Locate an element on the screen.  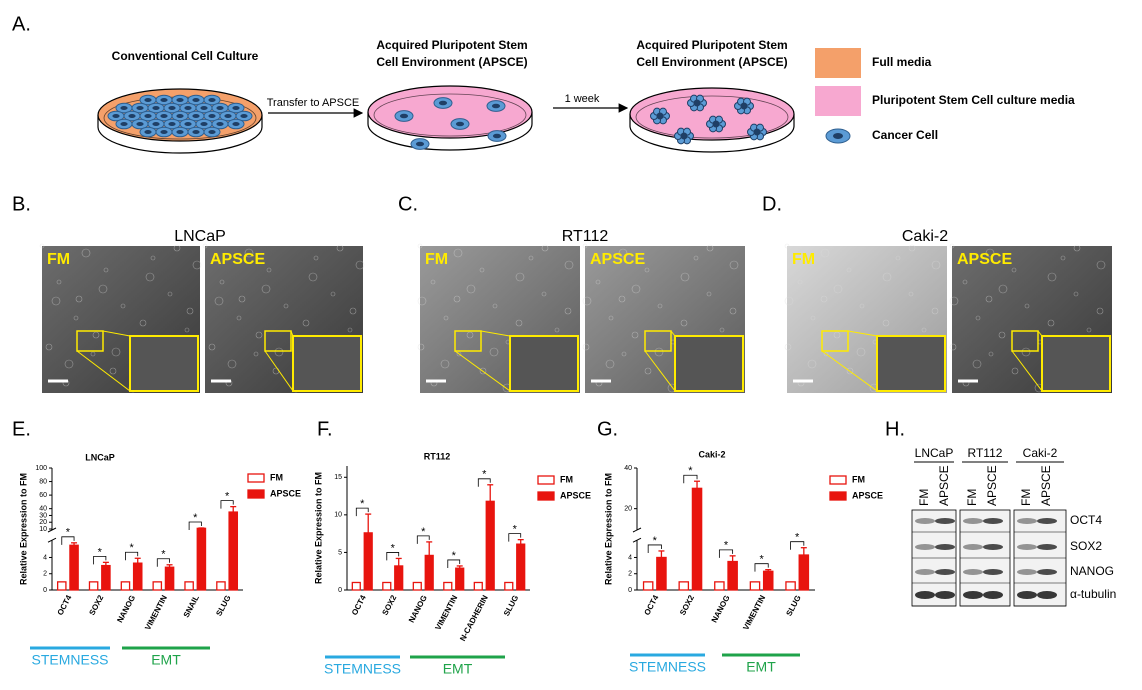
x-tick-label: N-CADHERIN is located at coordinates (474, 618).